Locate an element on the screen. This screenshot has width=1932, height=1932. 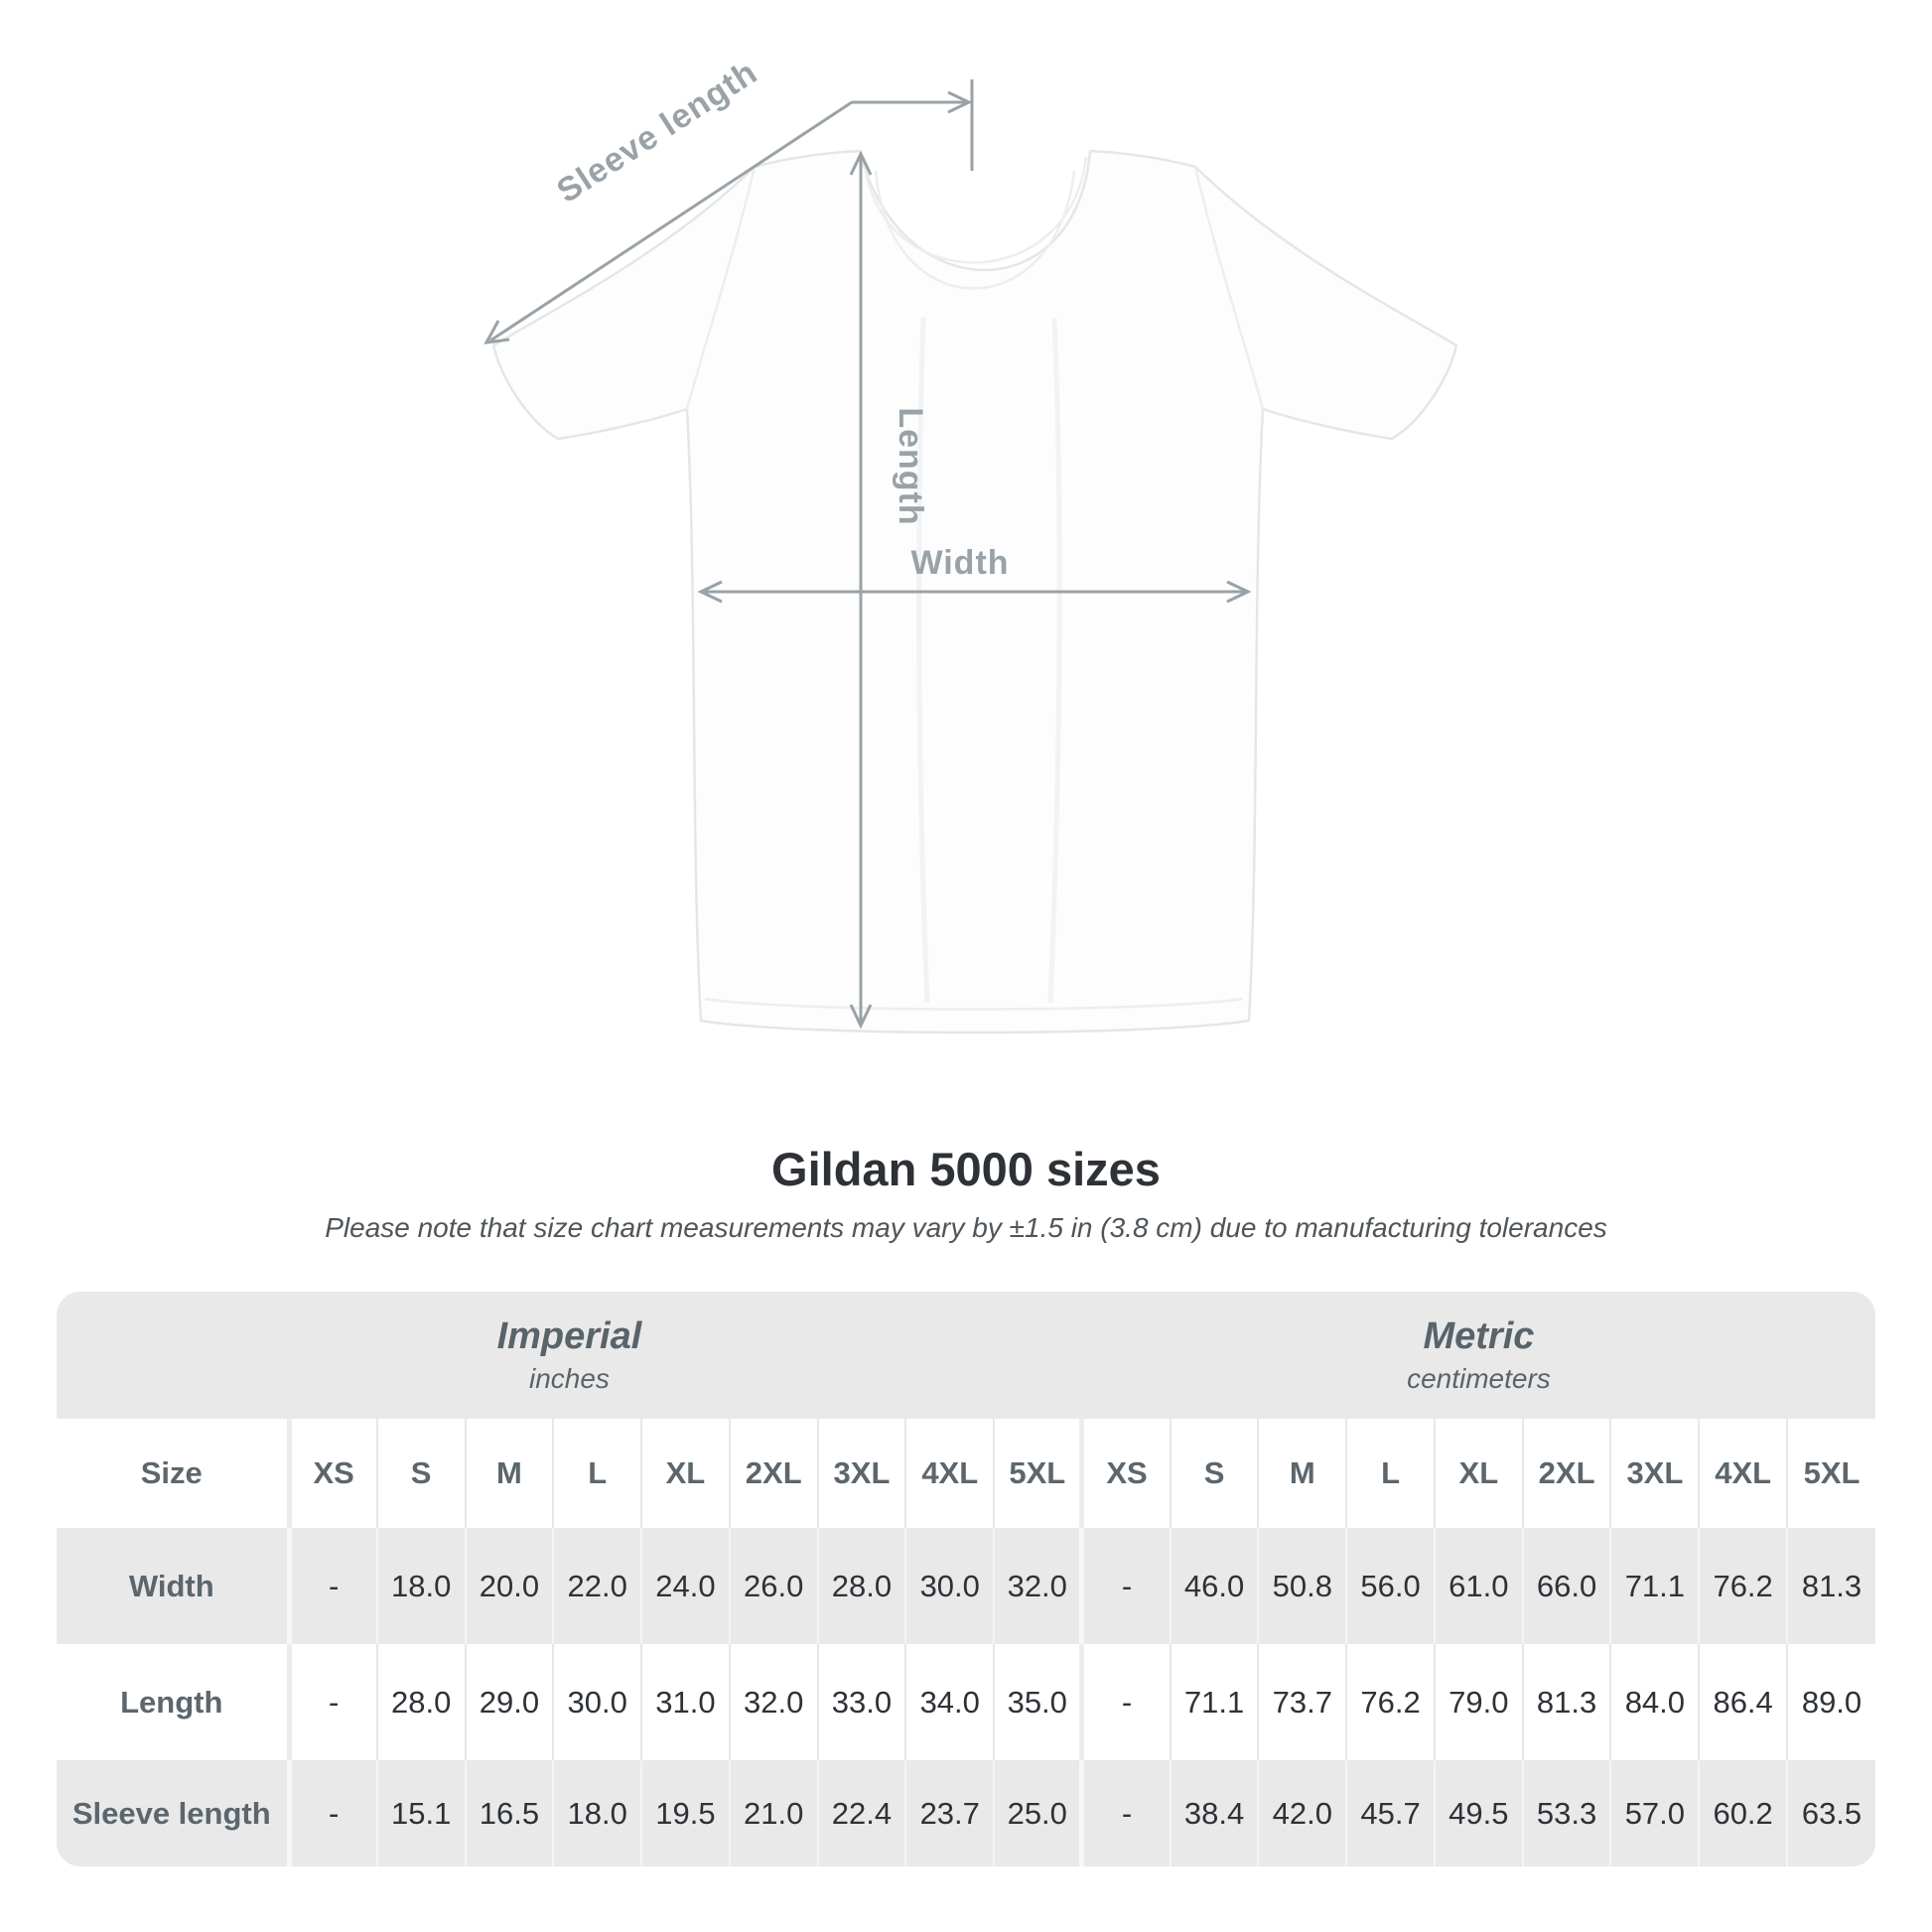
imperial-group-header: Imperial inches is located at coordinates (569, 1355).